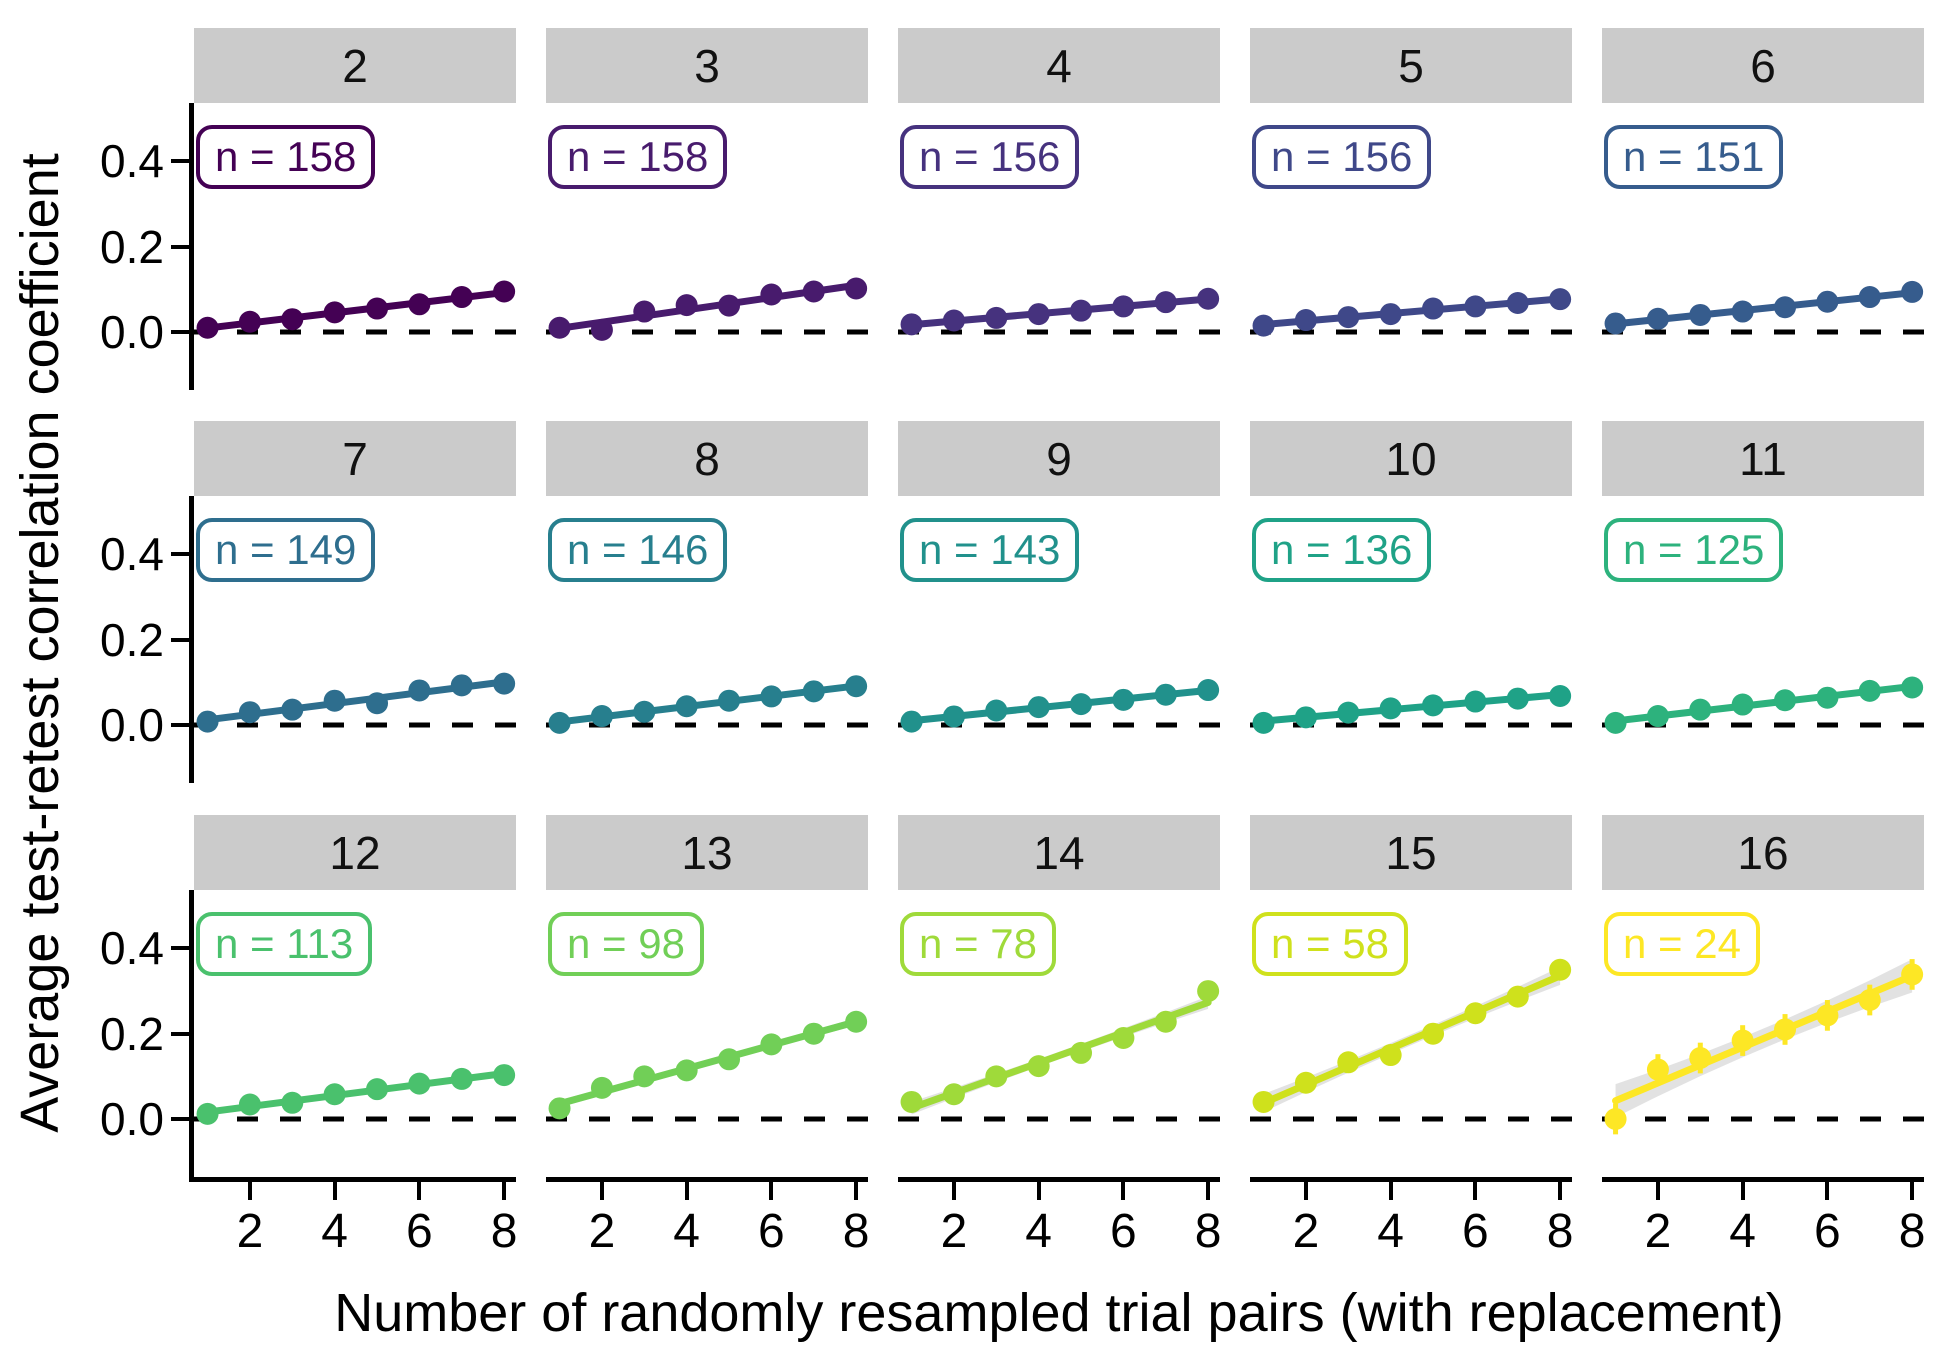 This screenshot has width=1950, height=1350. I want to click on facet-strip: 8, so click(707, 458).